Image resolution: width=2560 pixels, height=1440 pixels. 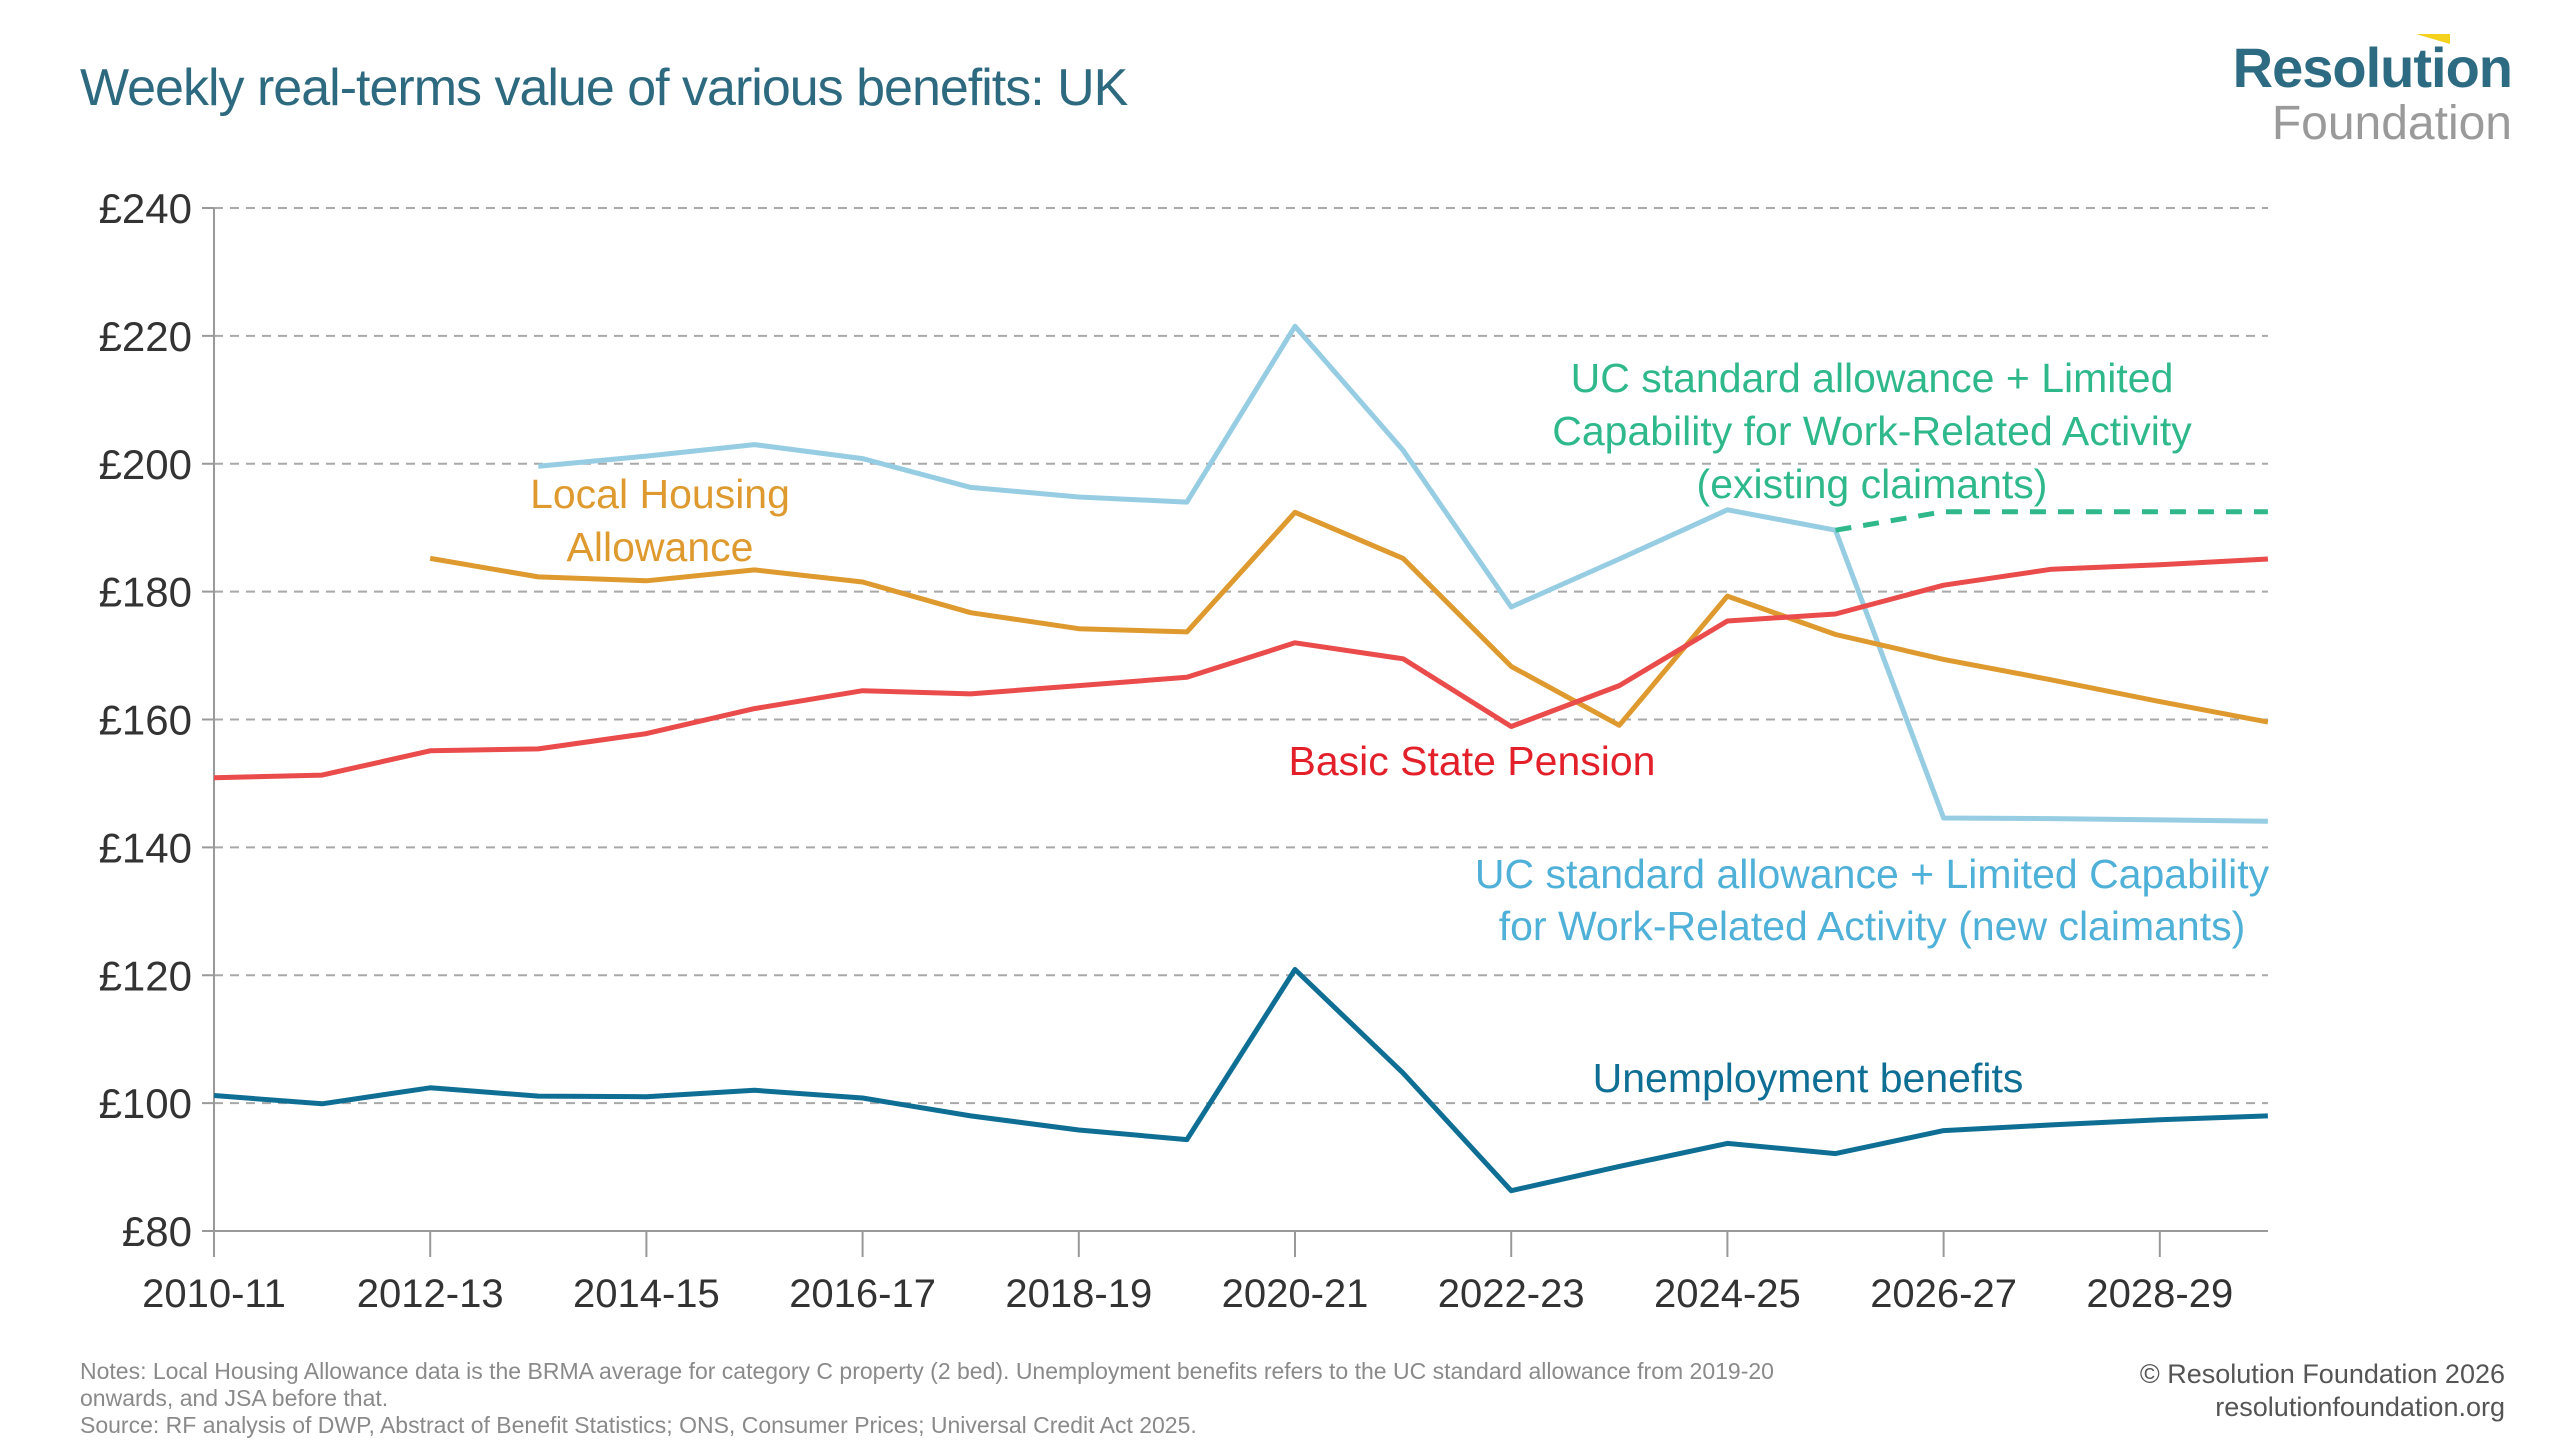 What do you see at coordinates (145, 1103) in the screenshot?
I see `y-tick-label: £100` at bounding box center [145, 1103].